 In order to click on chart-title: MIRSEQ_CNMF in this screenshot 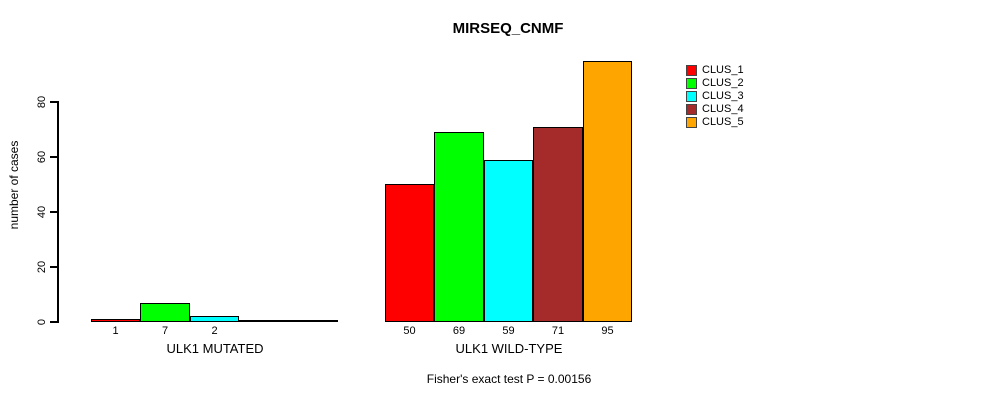, I will do `click(508, 28)`.